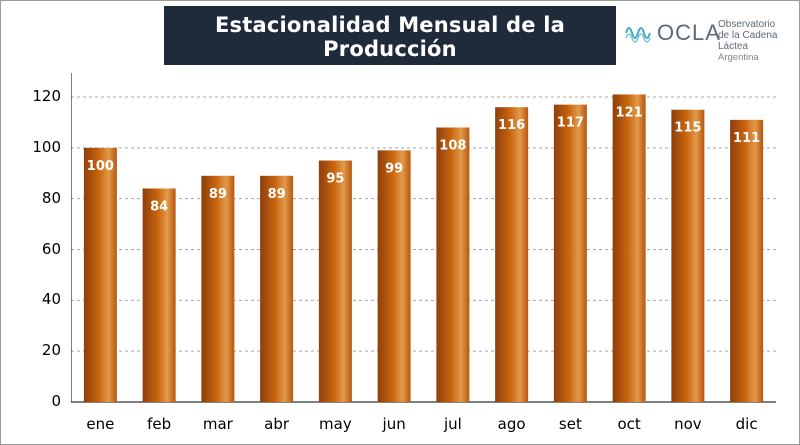  What do you see at coordinates (217, 424) in the screenshot?
I see `x-tick-label: mar` at bounding box center [217, 424].